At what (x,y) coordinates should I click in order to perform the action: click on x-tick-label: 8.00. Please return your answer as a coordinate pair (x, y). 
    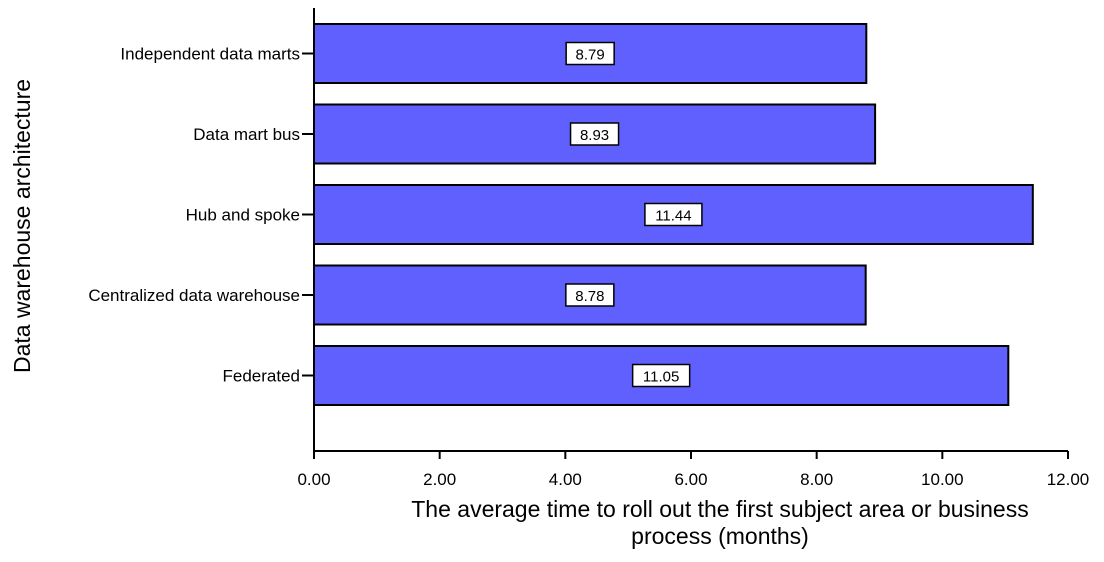
    Looking at the image, I should click on (816, 479).